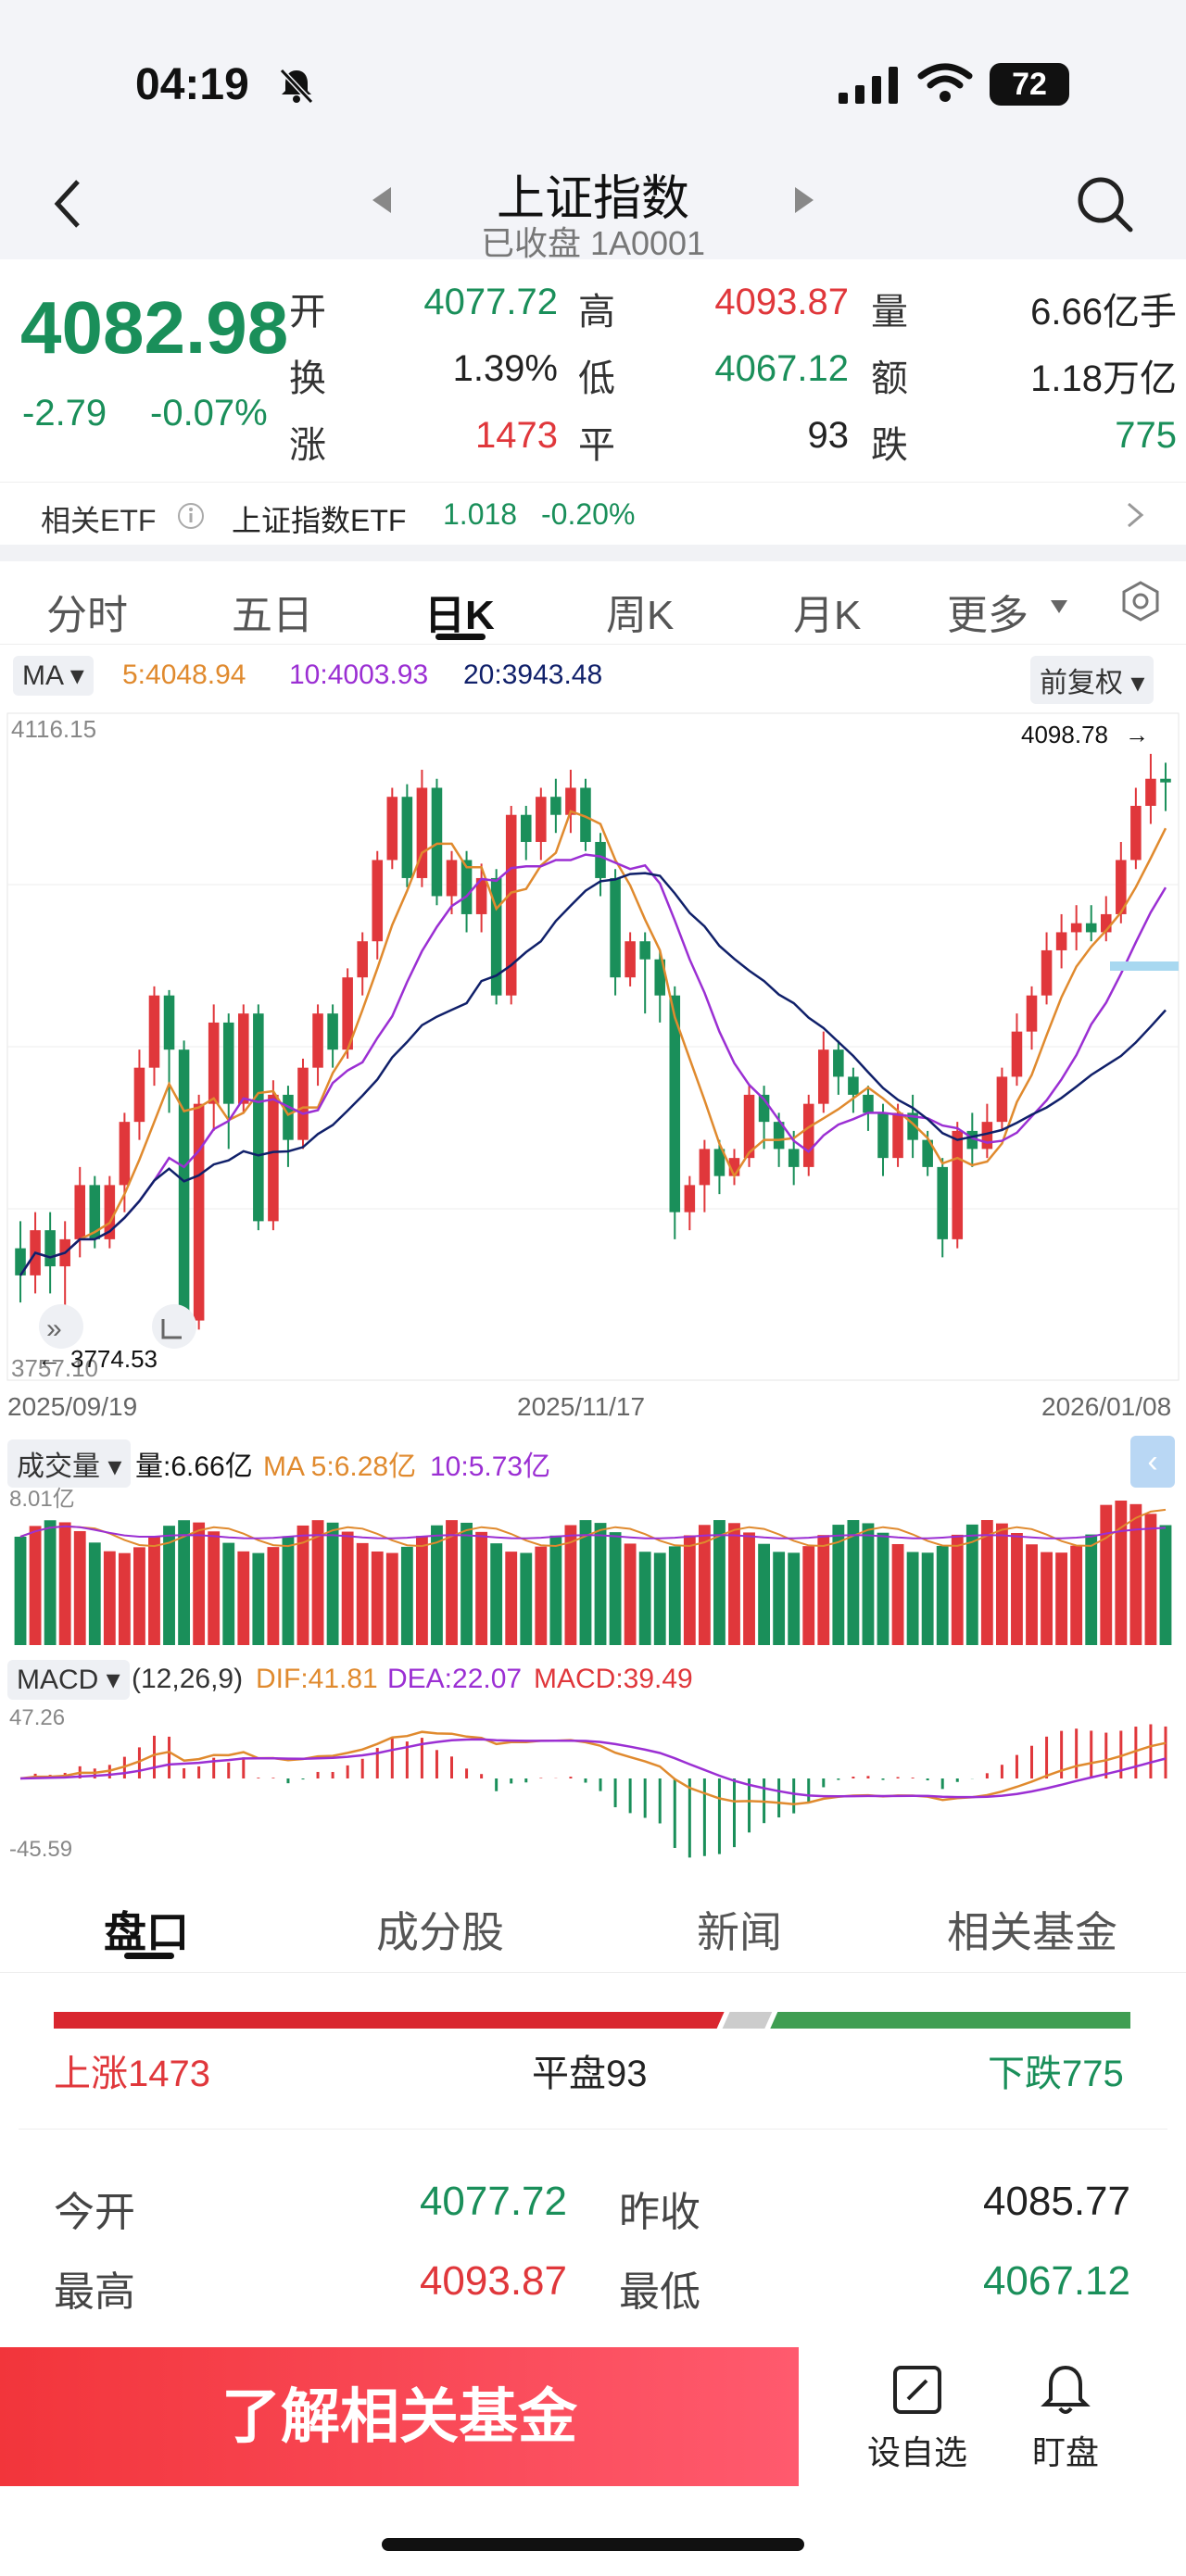 The height and width of the screenshot is (2576, 1186). What do you see at coordinates (596, 445) in the screenshot?
I see `quote-label: 平` at bounding box center [596, 445].